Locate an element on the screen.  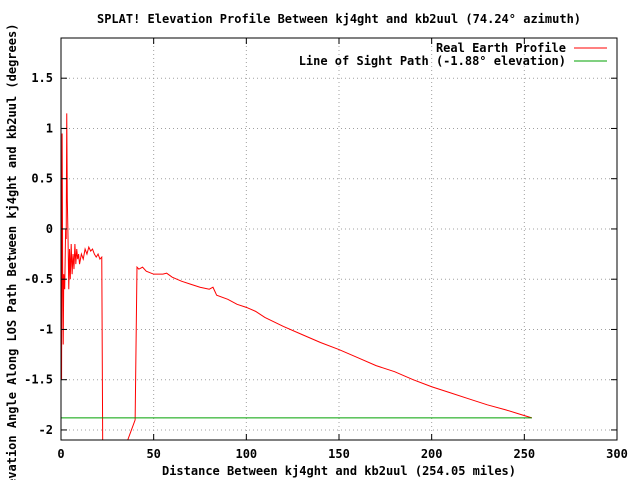
x-tick-label: 300 is located at coordinates (617, 454).